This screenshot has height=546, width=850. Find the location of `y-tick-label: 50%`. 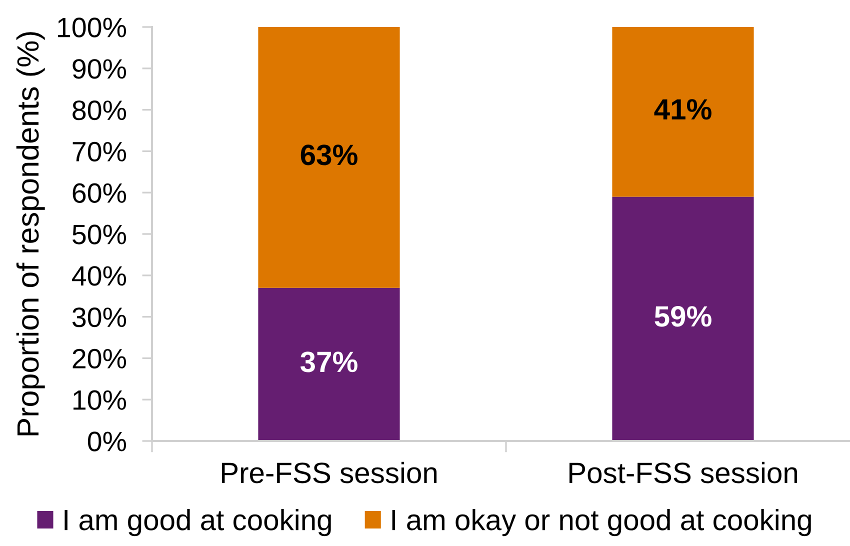

y-tick-label: 50% is located at coordinates (99, 234).